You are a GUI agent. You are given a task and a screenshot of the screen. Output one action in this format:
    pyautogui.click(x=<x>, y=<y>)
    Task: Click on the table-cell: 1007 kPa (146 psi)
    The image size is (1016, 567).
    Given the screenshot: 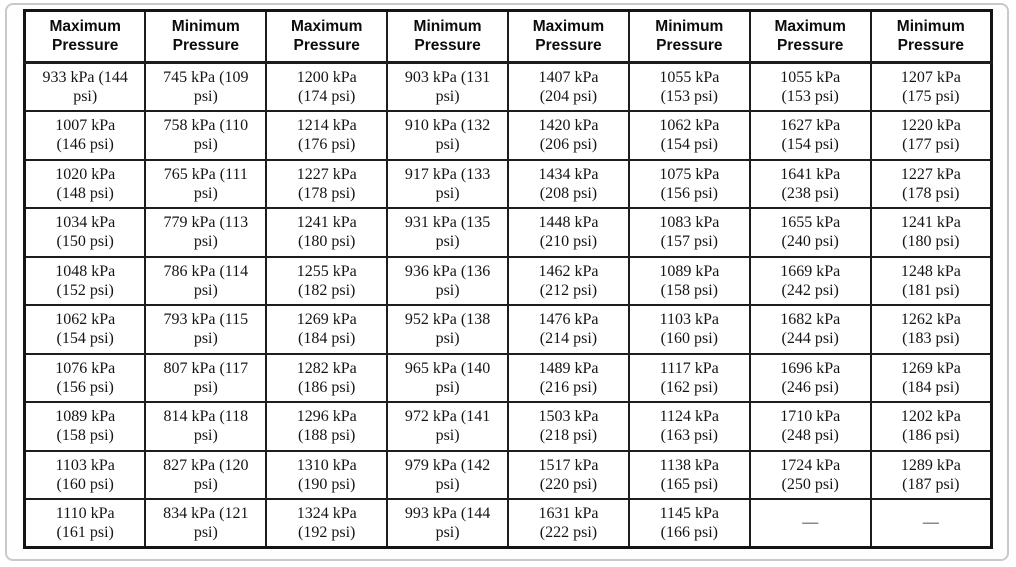 What is the action you would take?
    pyautogui.click(x=85, y=135)
    